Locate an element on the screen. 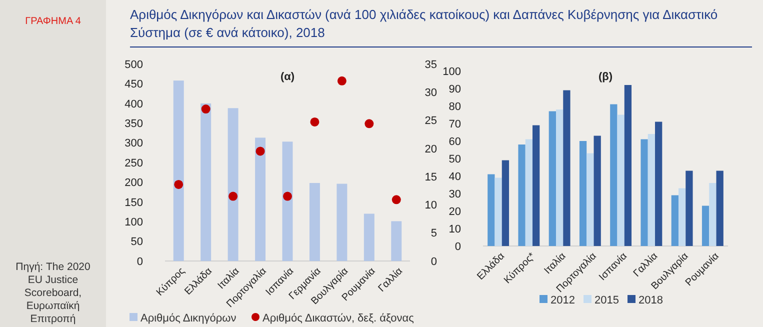  y2-tick-label: 25 is located at coordinates (430, 121).